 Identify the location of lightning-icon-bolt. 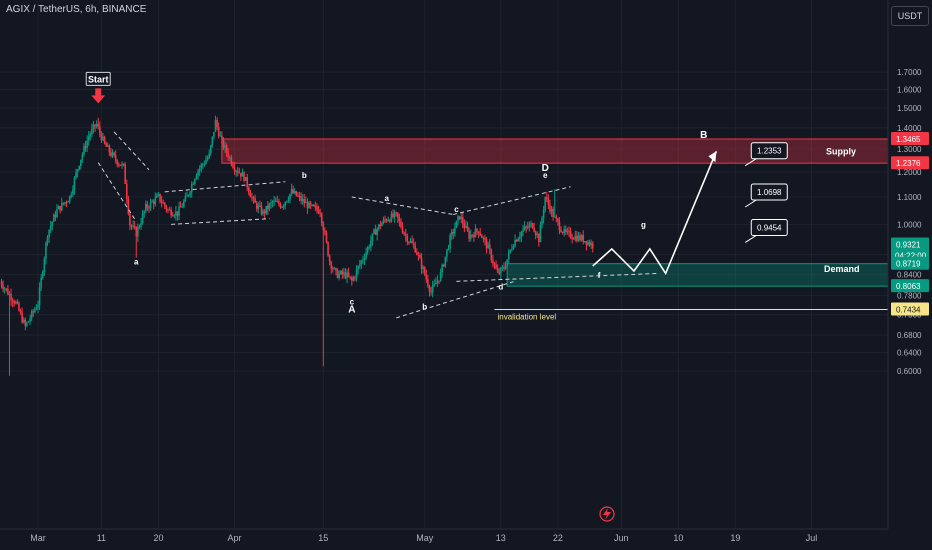
(607, 514).